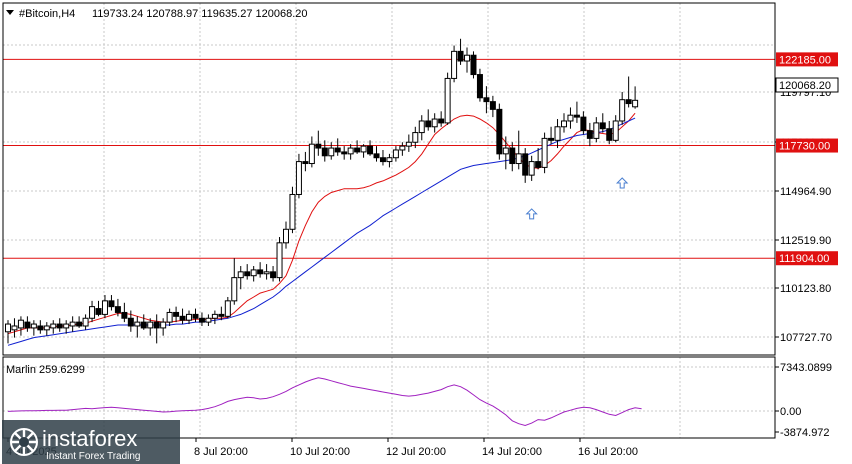 The width and height of the screenshot is (852, 464). What do you see at coordinates (10, 12) in the screenshot?
I see `chevron-down-icon` at bounding box center [10, 12].